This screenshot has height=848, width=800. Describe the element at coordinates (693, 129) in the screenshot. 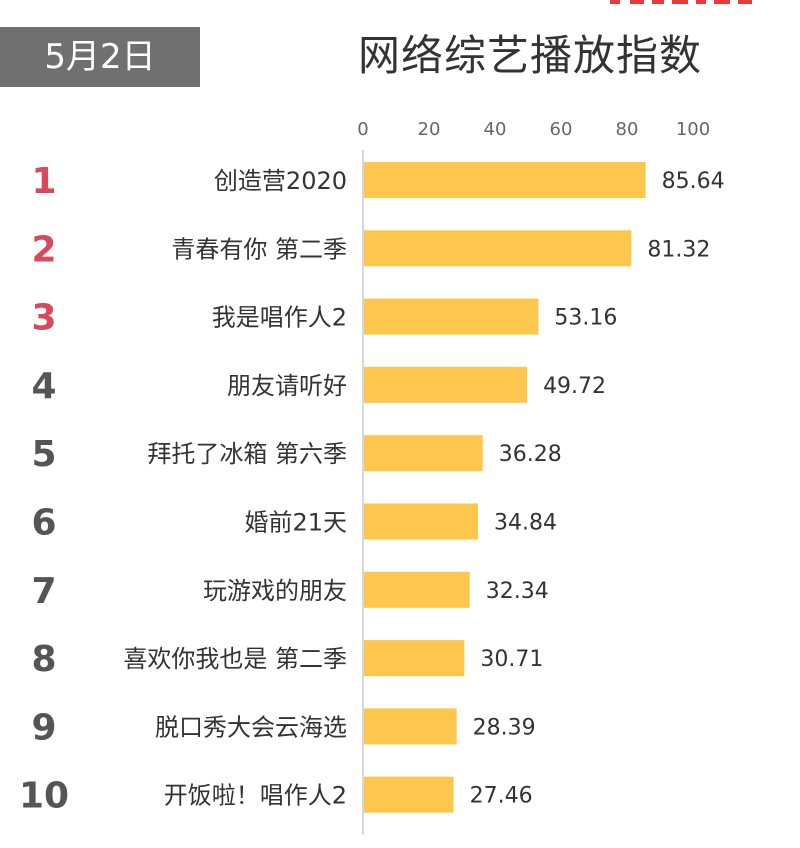

I see `x-tick-label: 100` at that location.